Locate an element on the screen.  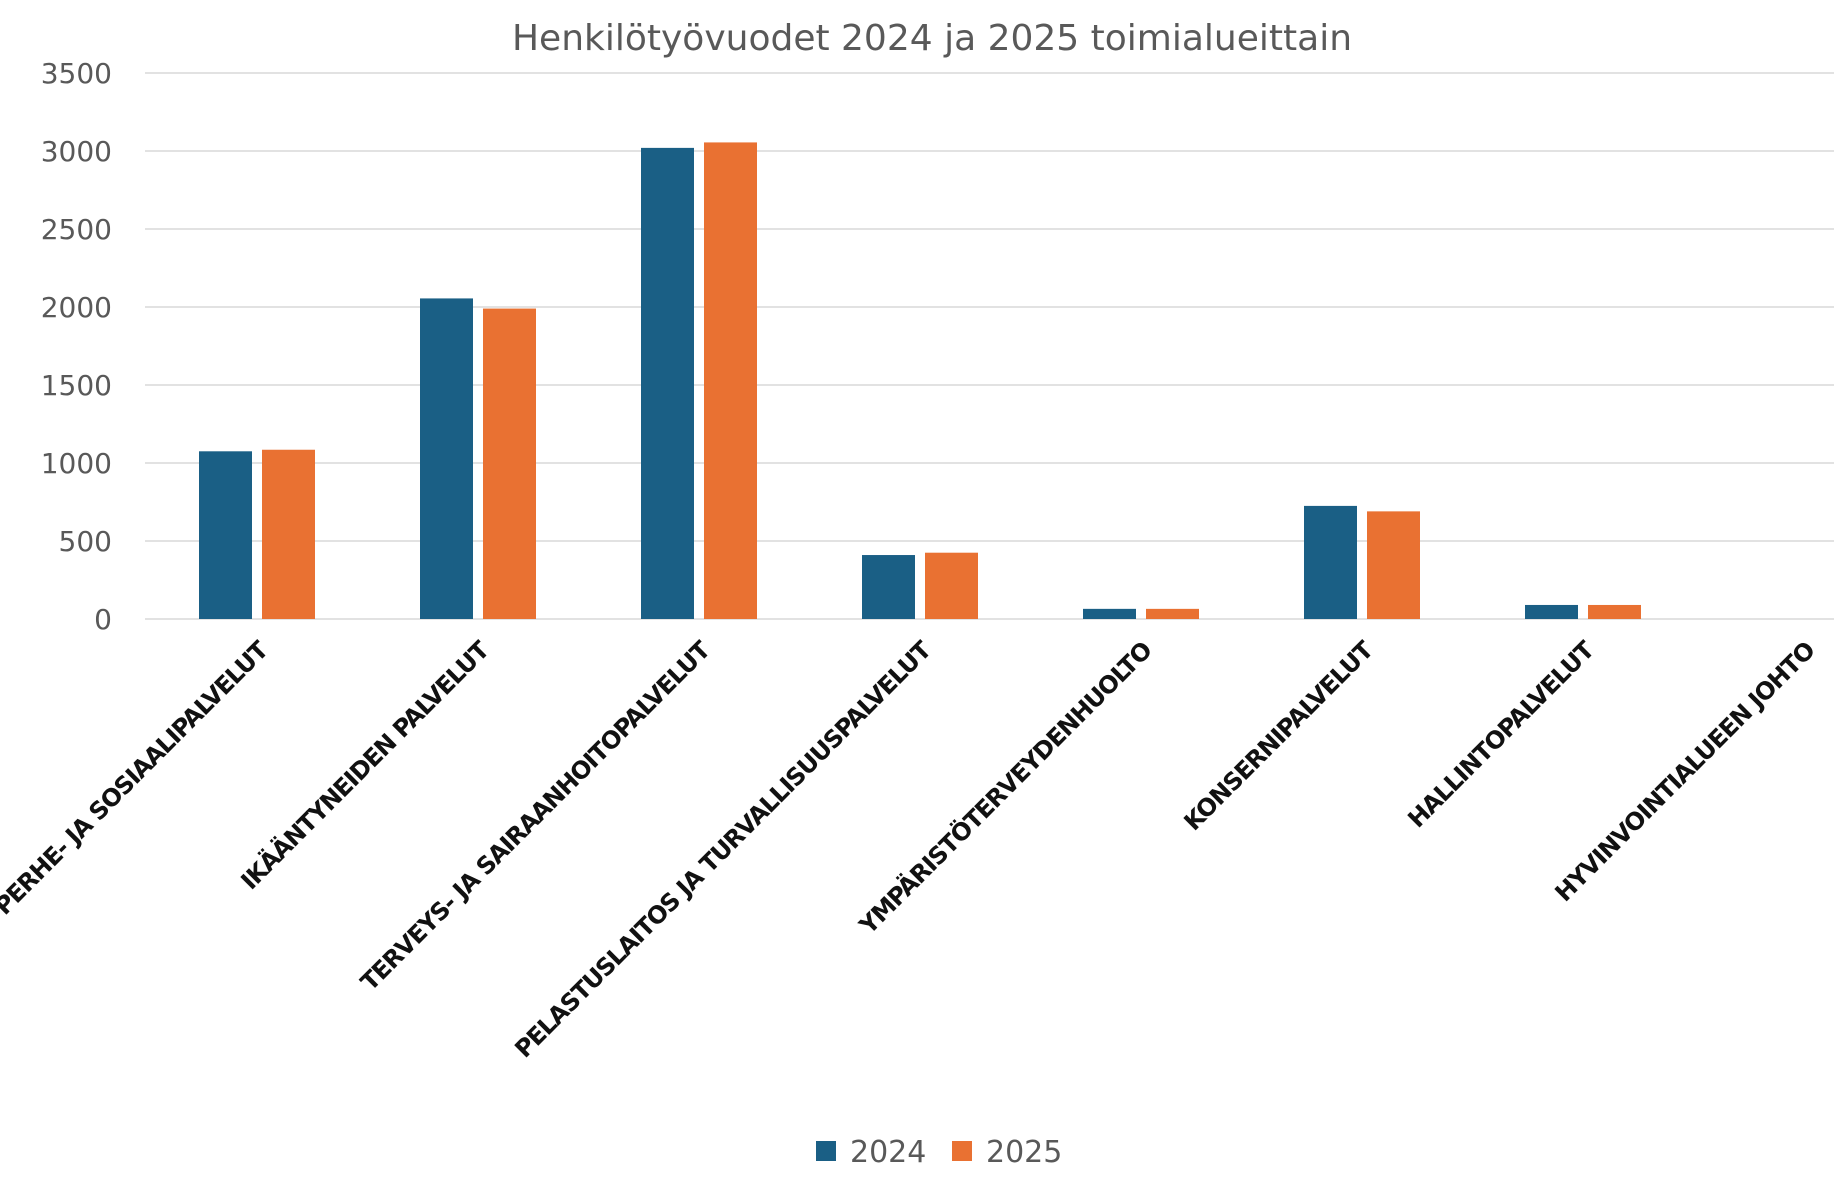
y-tick-label: 3000 is located at coordinates (76, 151).